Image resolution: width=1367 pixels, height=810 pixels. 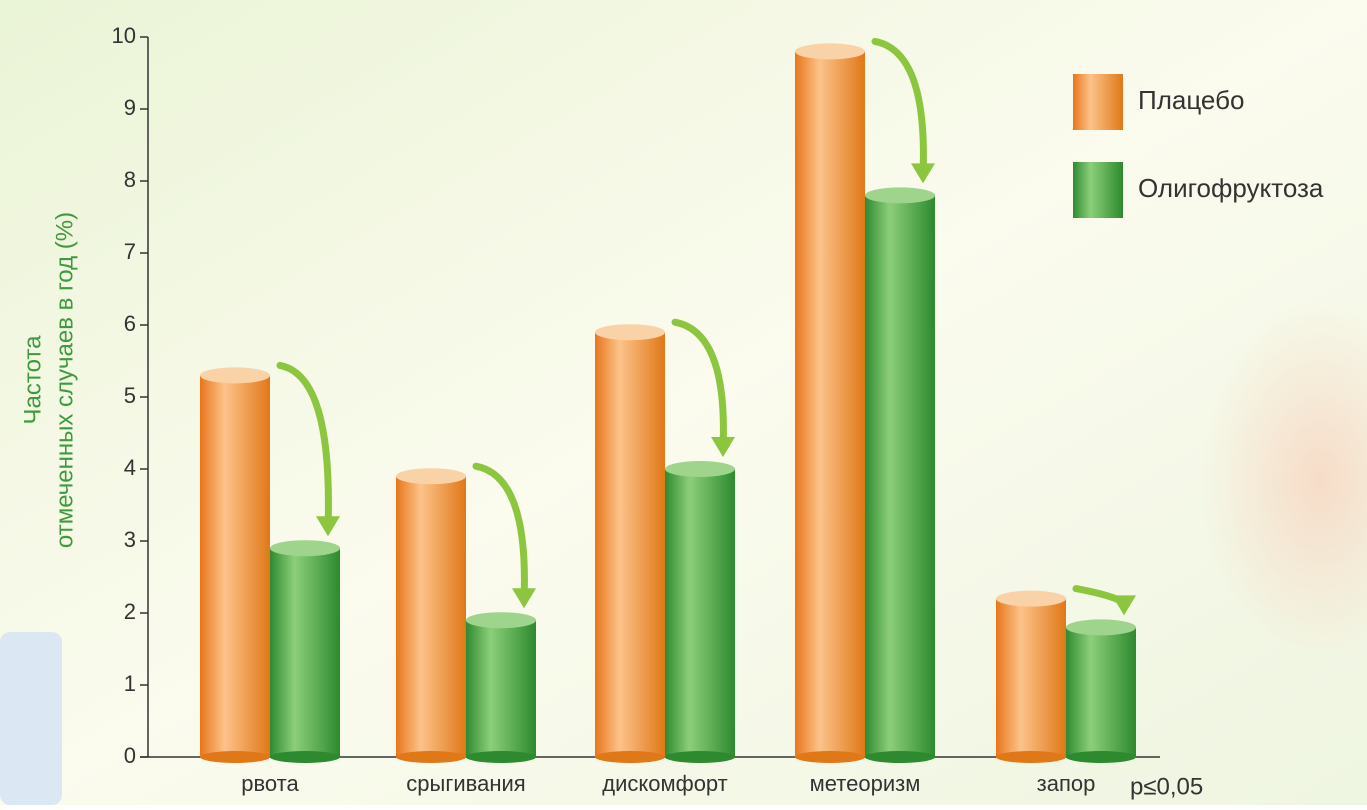 What do you see at coordinates (130, 179) in the screenshot?
I see `y-tick-label: 8` at bounding box center [130, 179].